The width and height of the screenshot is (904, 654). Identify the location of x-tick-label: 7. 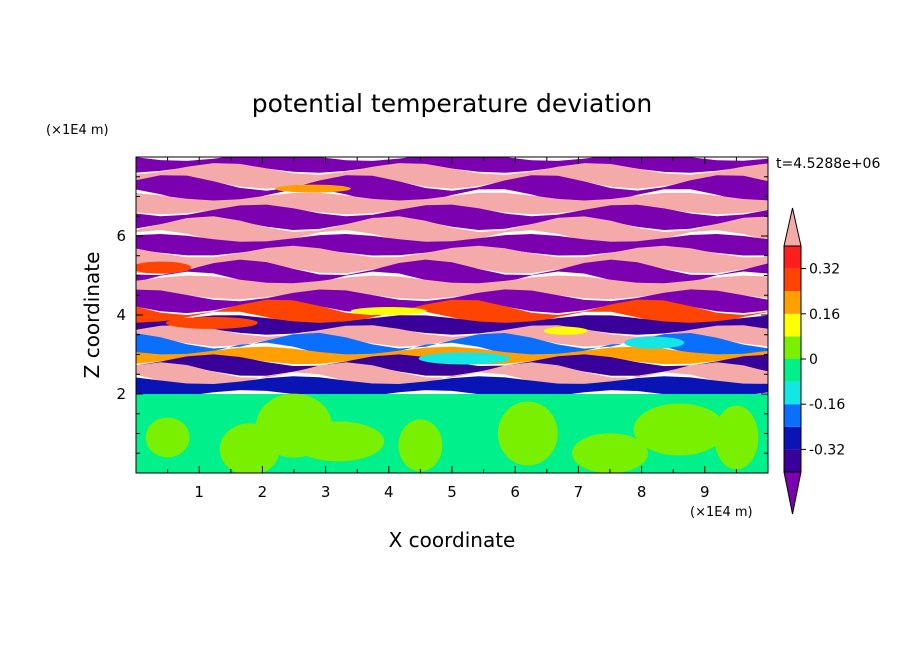
(579, 492).